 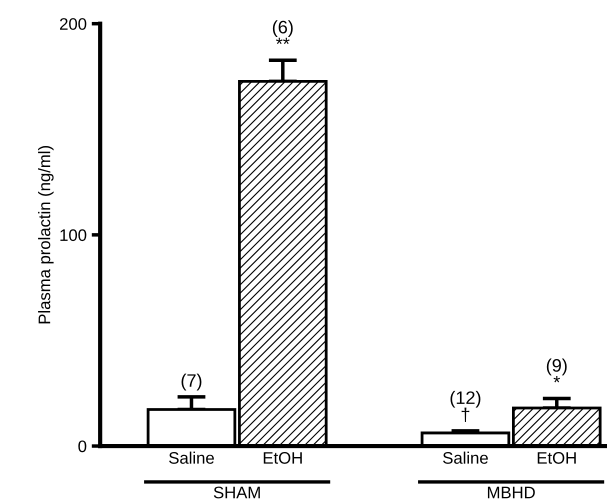 What do you see at coordinates (82, 446) in the screenshot?
I see `y-tick-label: 0` at bounding box center [82, 446].